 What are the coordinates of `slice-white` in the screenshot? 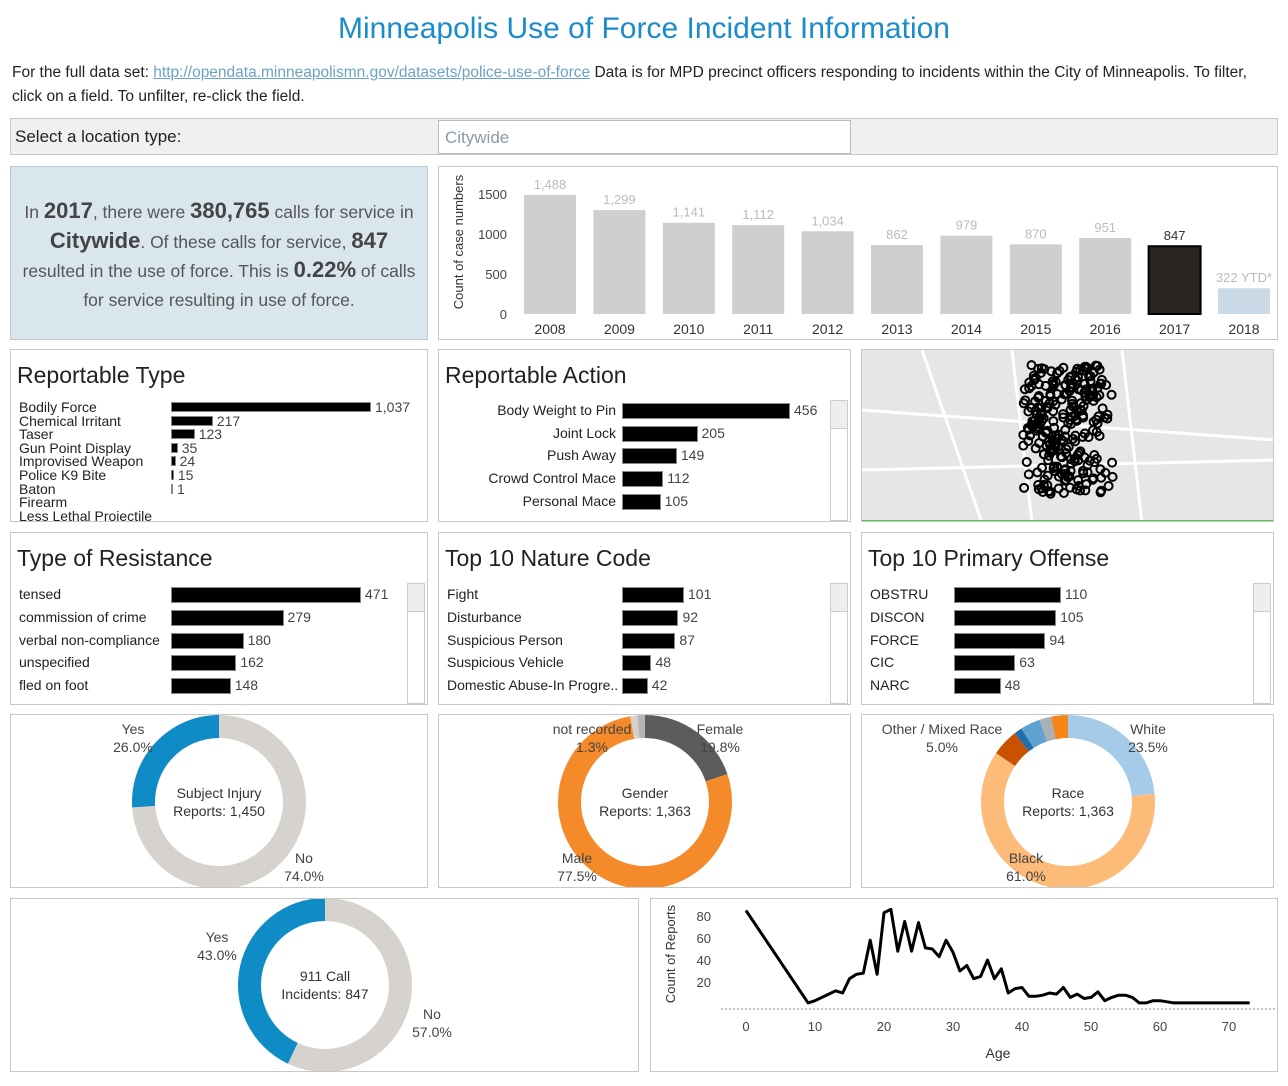 It's located at (1111, 755).